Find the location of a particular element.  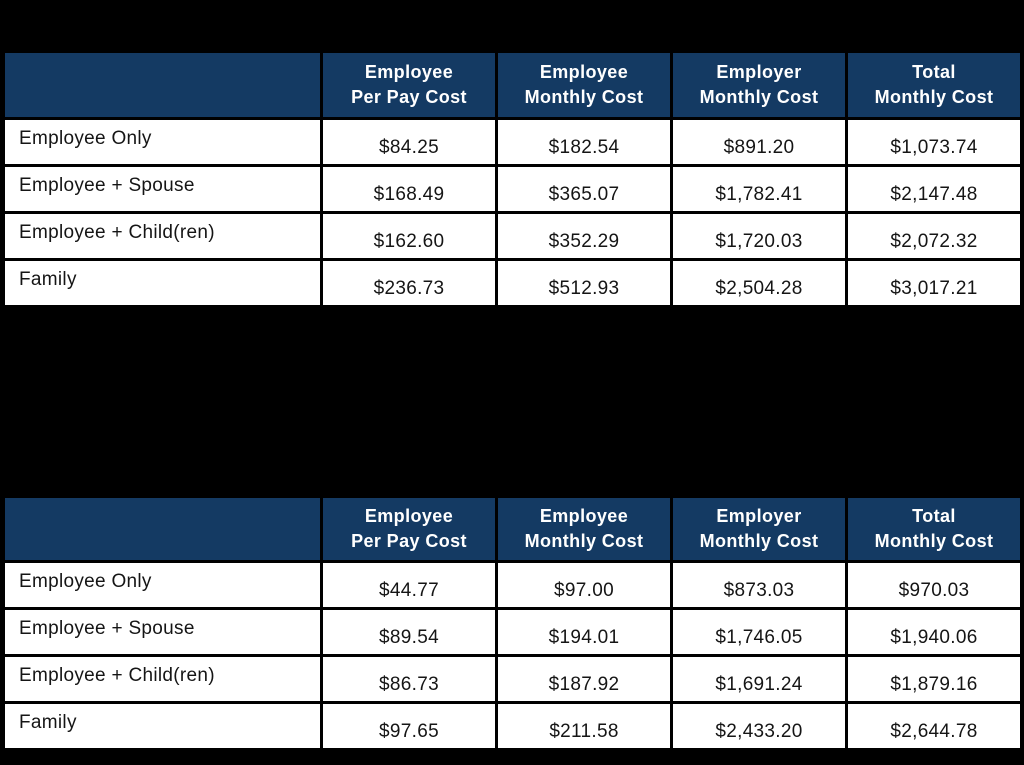

cost-cell: $2,504.28 is located at coordinates (759, 283).